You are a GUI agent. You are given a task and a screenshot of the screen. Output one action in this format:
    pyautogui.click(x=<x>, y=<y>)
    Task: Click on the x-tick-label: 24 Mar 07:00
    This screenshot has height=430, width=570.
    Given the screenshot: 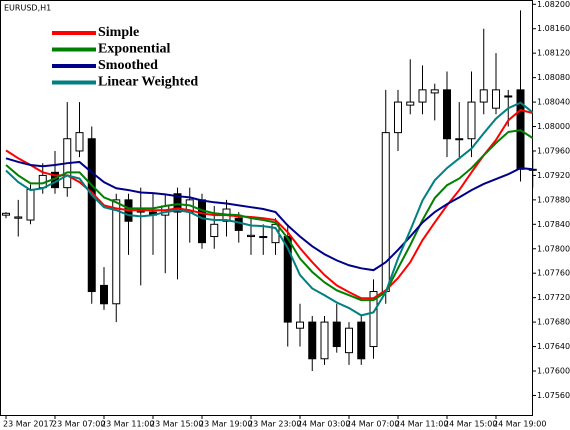 What is the action you would take?
    pyautogui.click(x=372, y=424)
    